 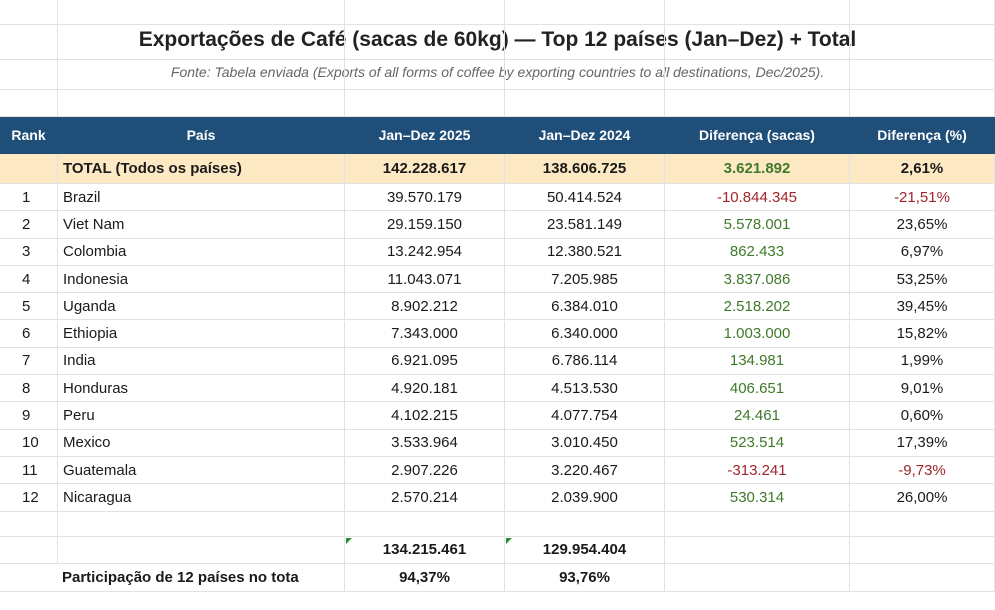 I want to click on table-cell: 2.039.900, so click(x=585, y=498).